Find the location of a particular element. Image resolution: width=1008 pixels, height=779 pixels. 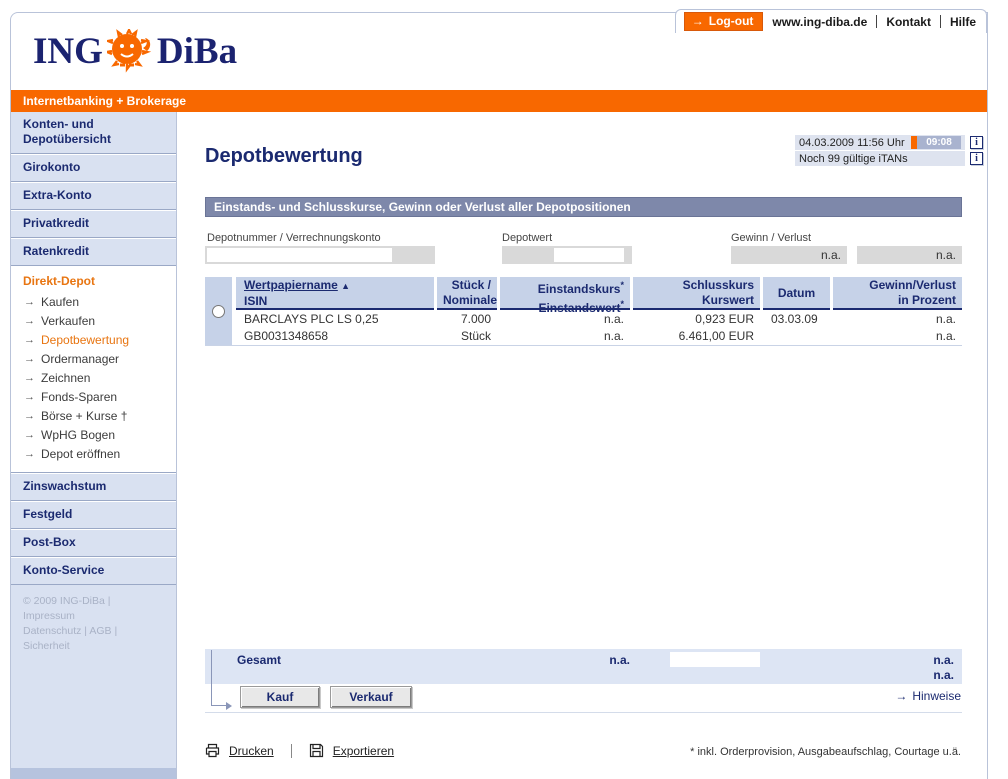

sidebar-item-ordermanager: → Ordermanager is located at coordinates (93, 359).